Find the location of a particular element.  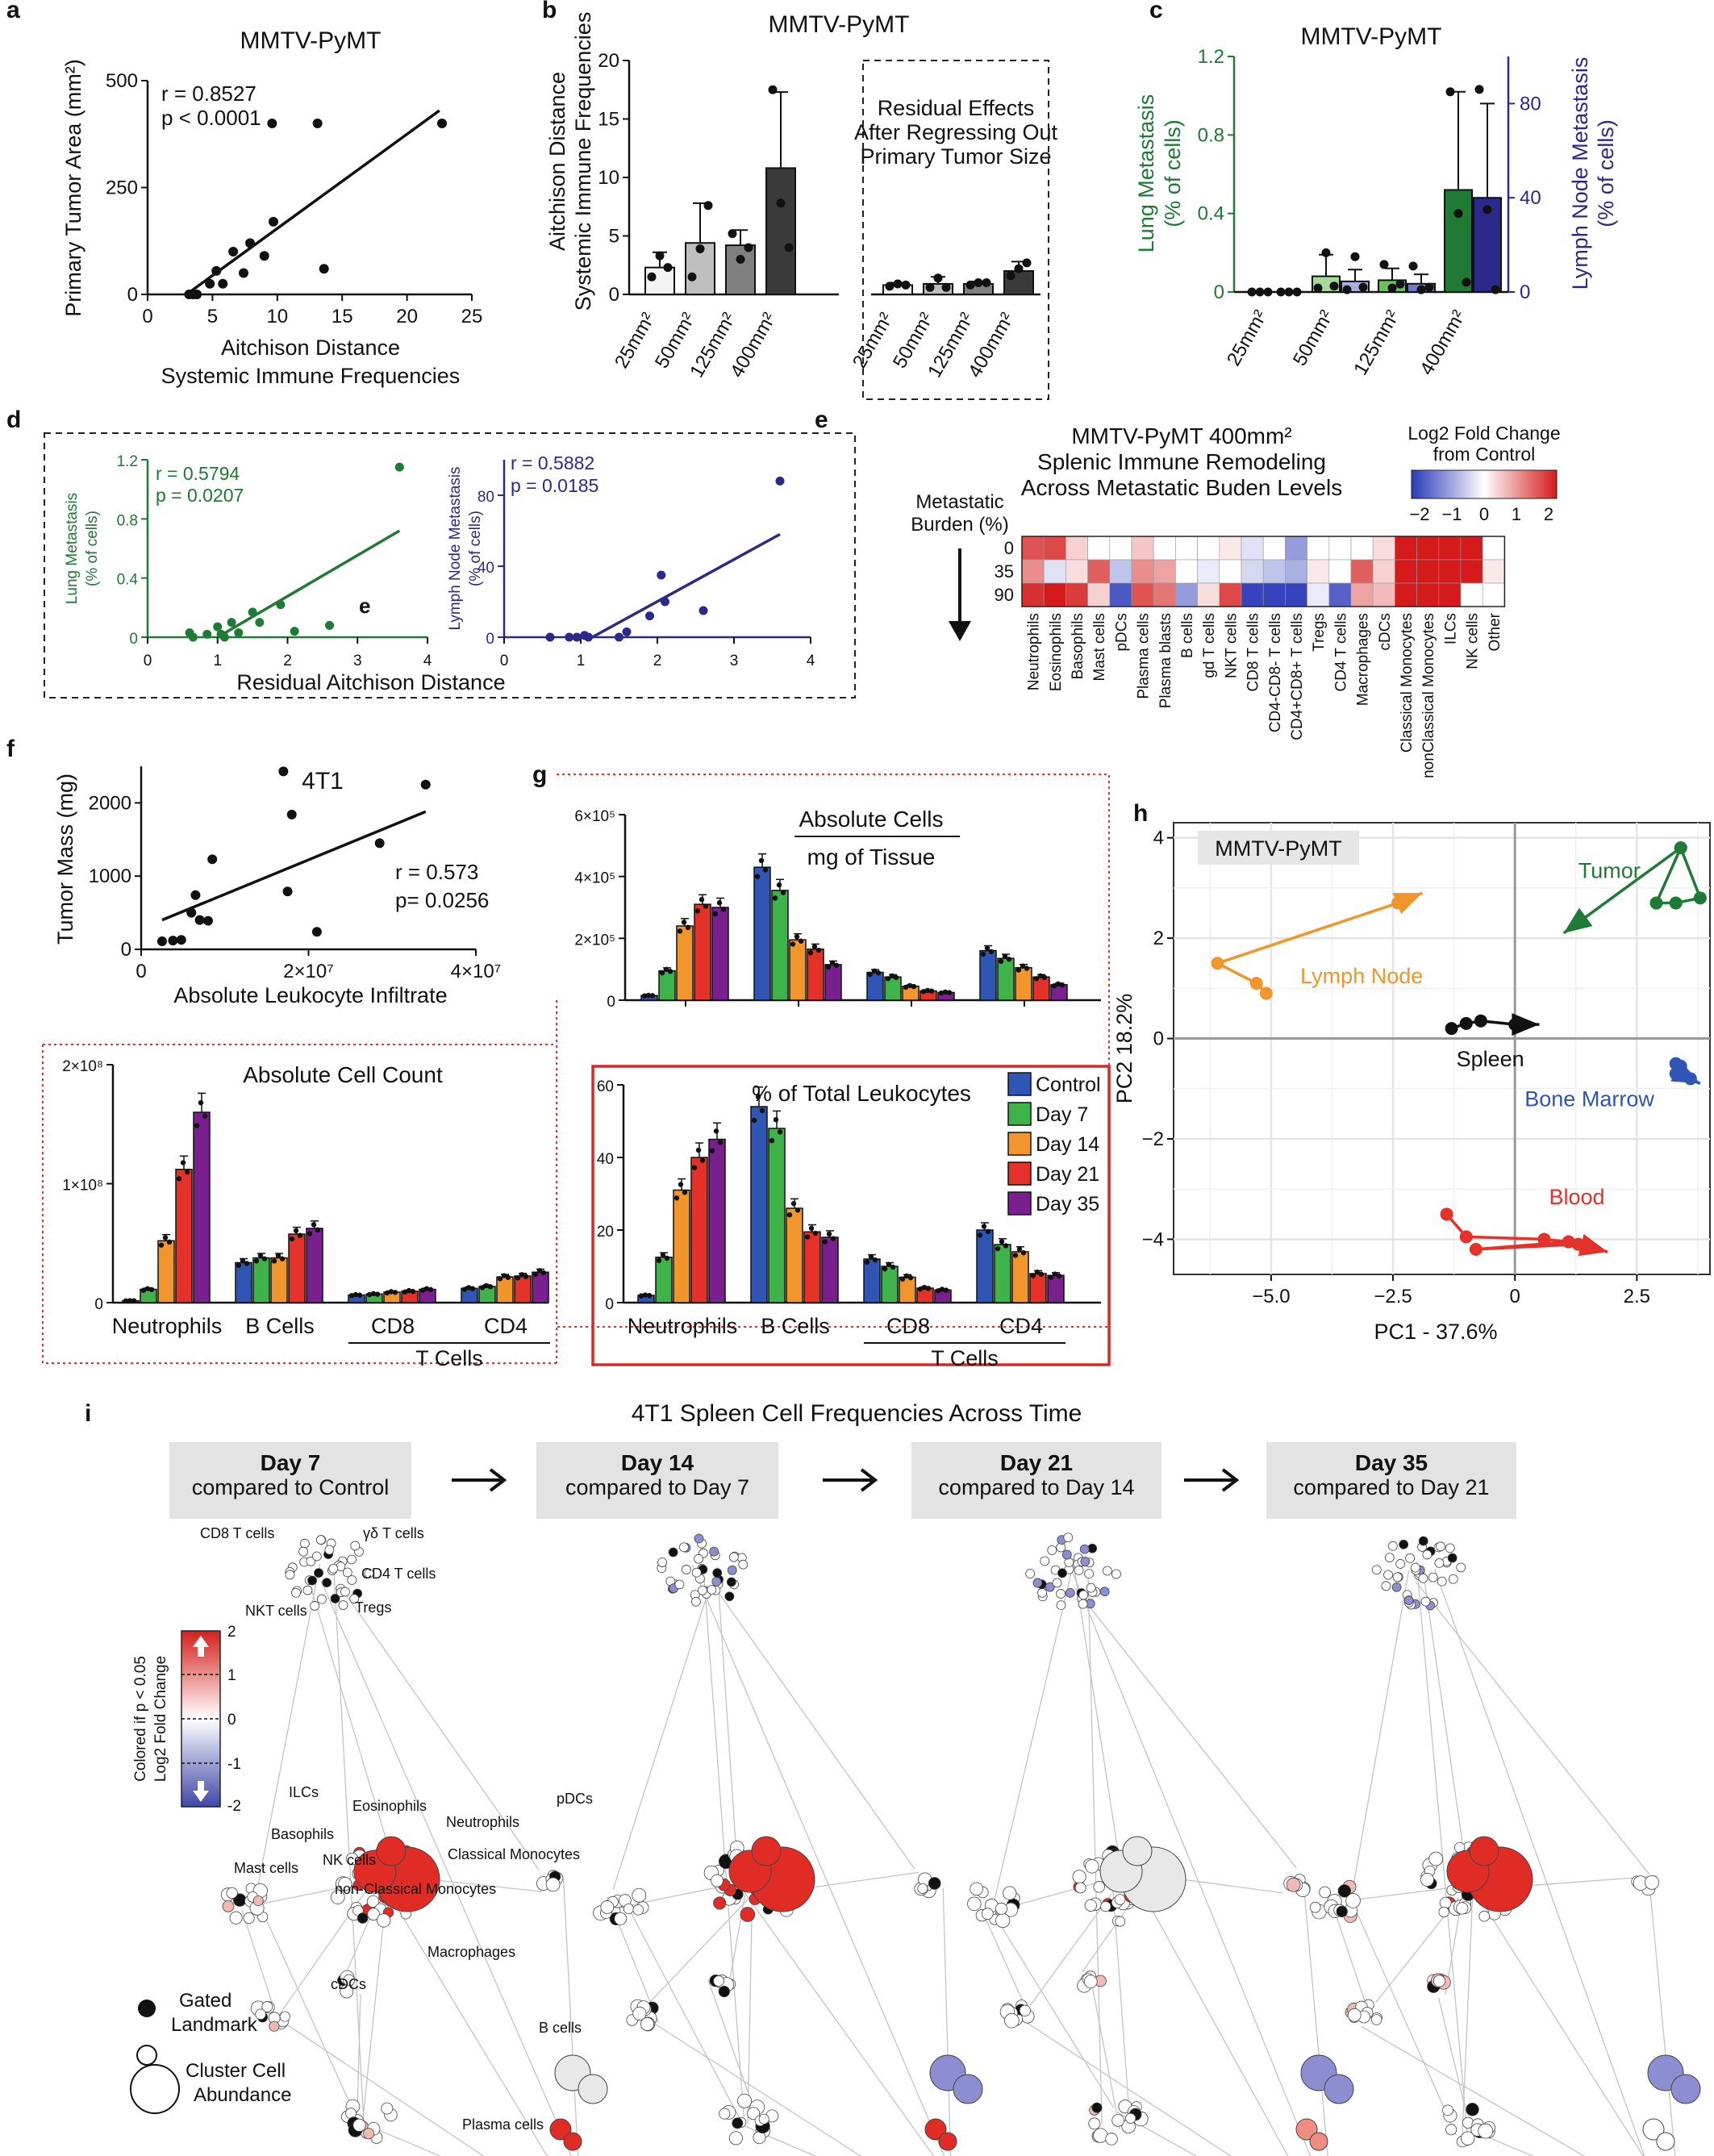

chart-title: MMTV-PyMT is located at coordinates (1278, 849).